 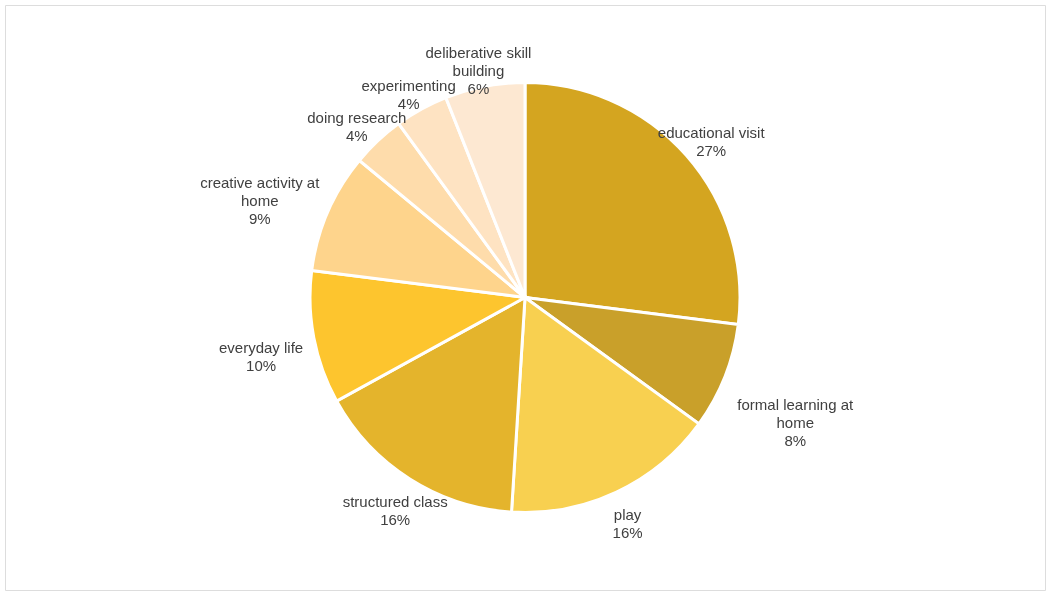 I want to click on data-label: 10%, so click(x=261, y=365).